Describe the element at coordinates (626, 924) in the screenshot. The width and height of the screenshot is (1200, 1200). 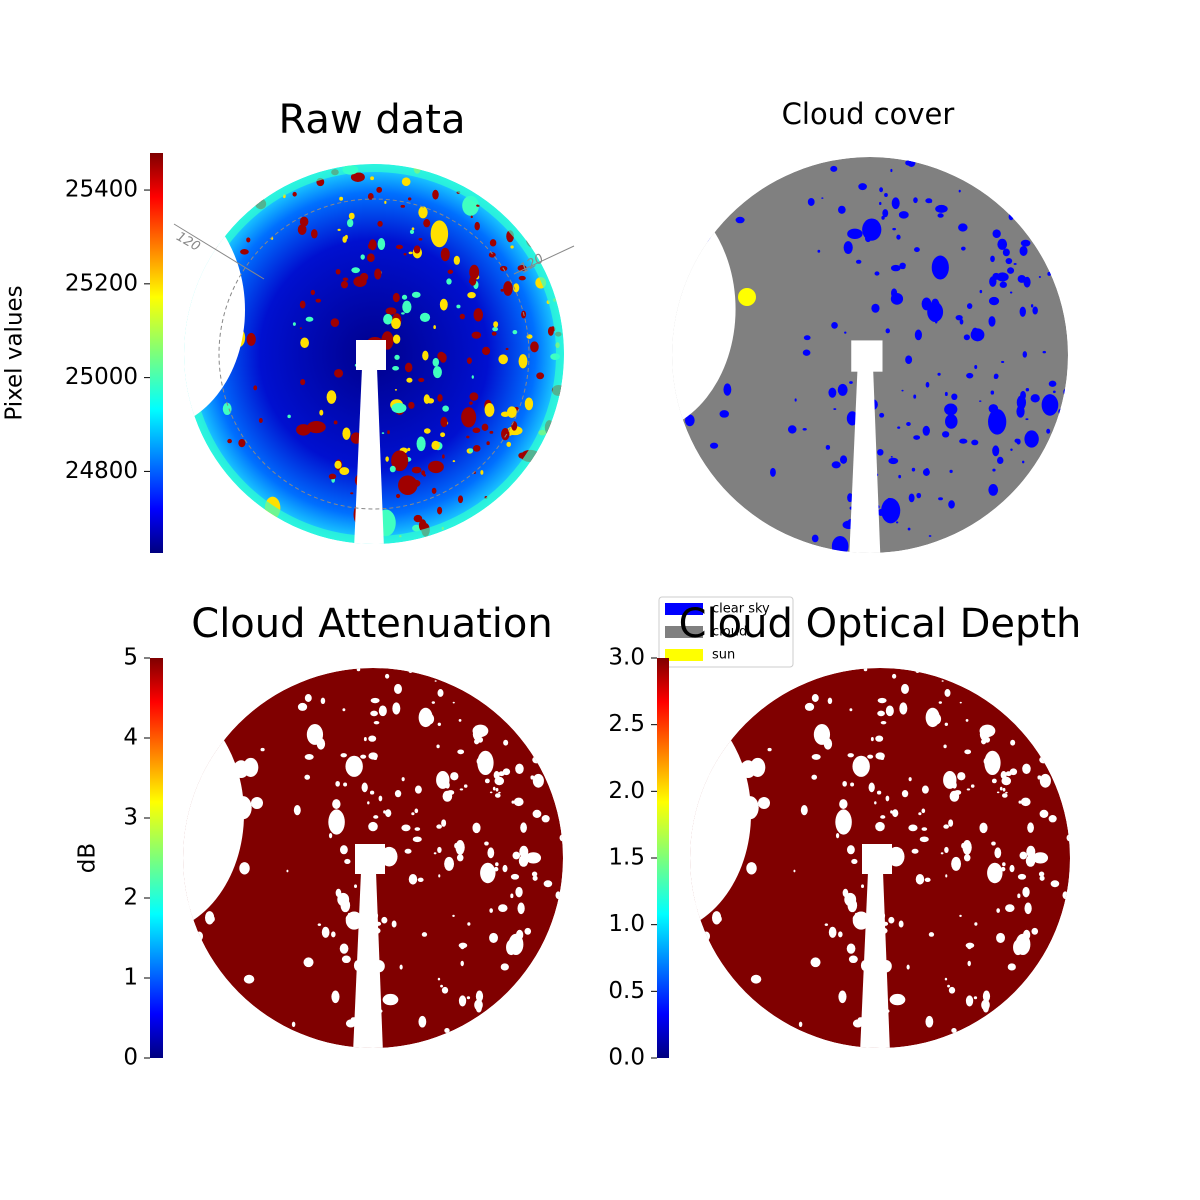
I see `tick-label: 1.0` at that location.